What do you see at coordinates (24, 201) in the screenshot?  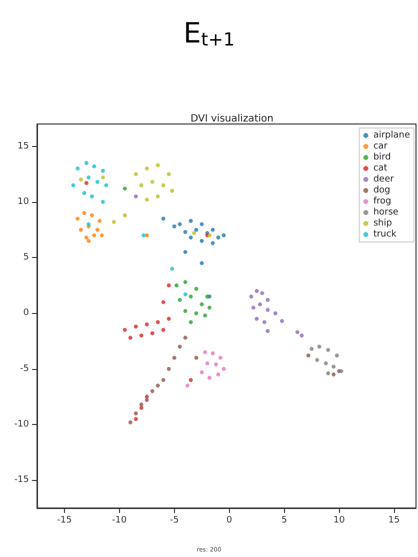 I see `y-tick-label: 10` at bounding box center [24, 201].